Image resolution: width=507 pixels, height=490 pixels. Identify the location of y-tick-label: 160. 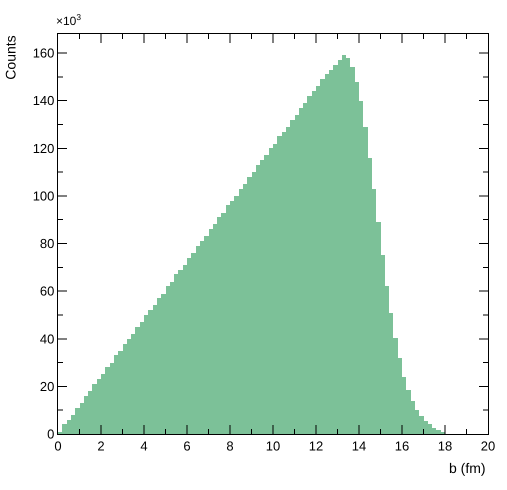
(43, 53).